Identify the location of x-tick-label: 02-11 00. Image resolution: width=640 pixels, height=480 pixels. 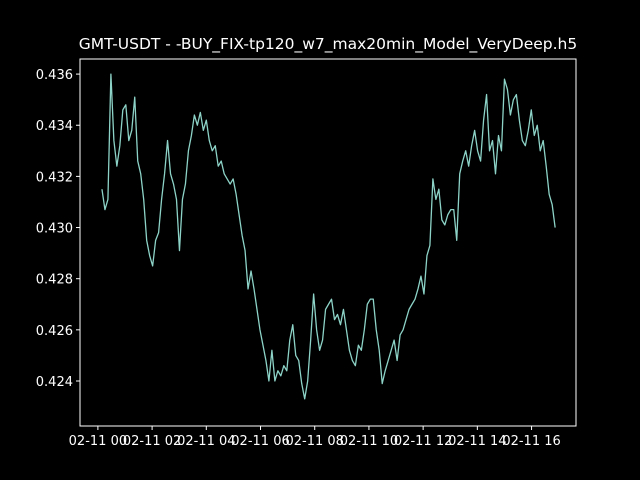
(98, 441).